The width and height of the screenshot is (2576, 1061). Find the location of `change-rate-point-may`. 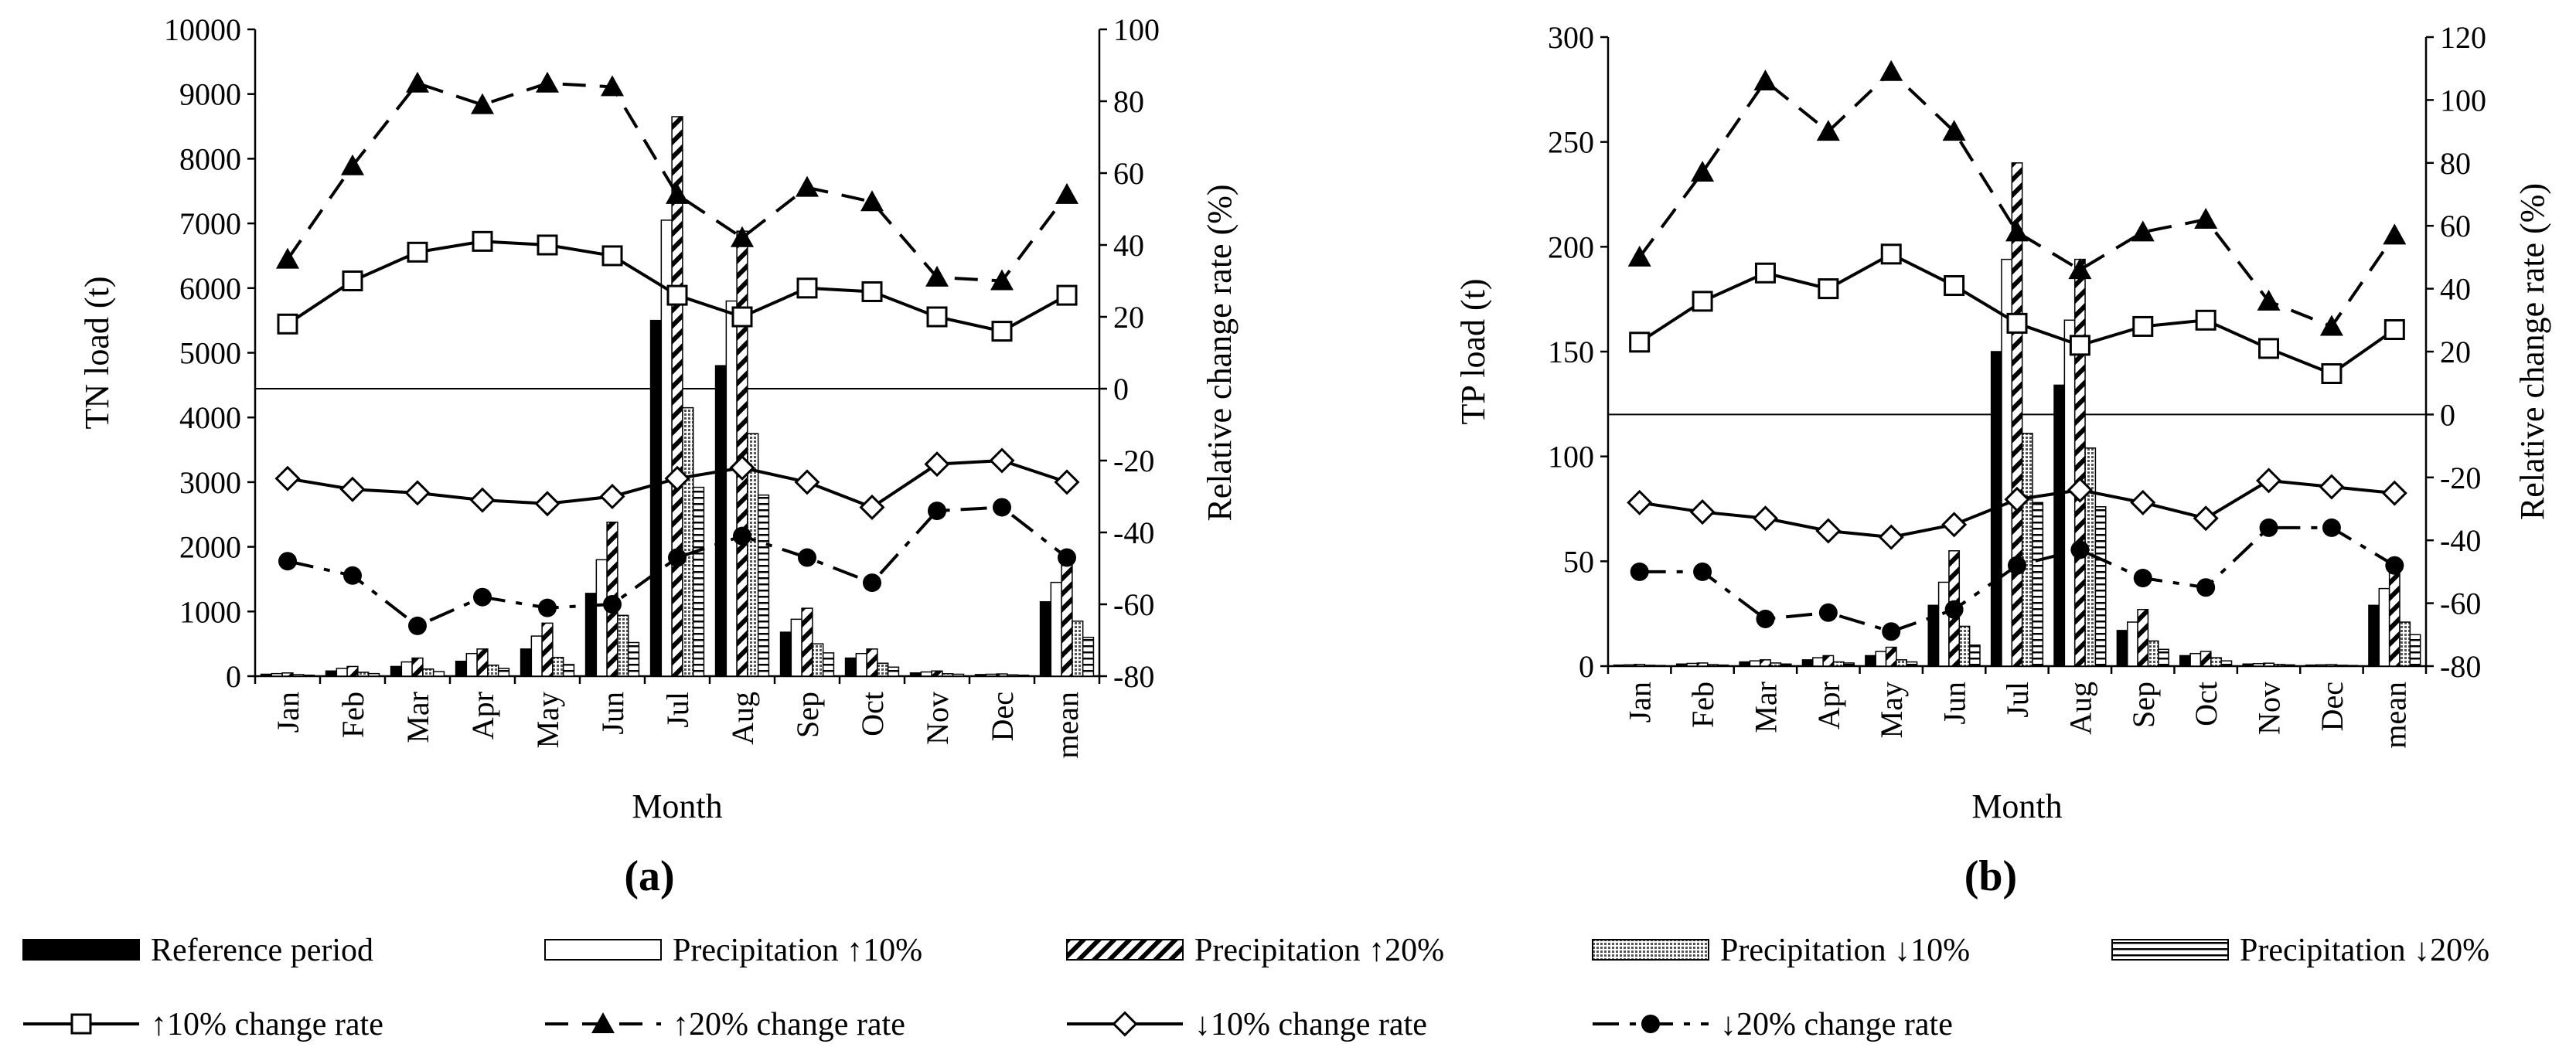

change-rate-point-may is located at coordinates (1891, 537).